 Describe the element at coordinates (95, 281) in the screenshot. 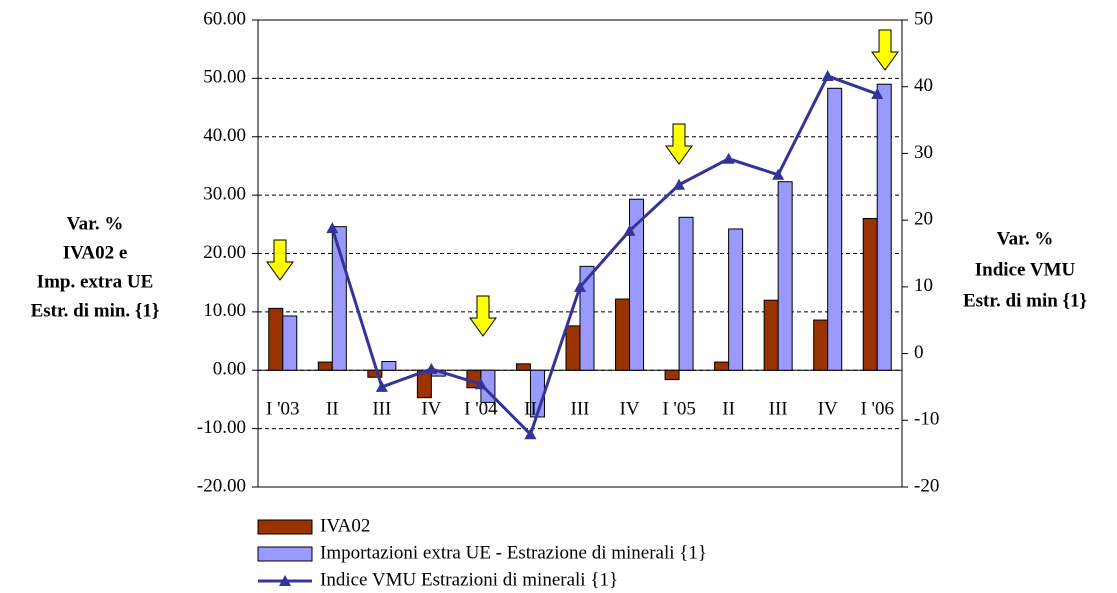

I see `y-axis-label: Imp. extra UE` at that location.